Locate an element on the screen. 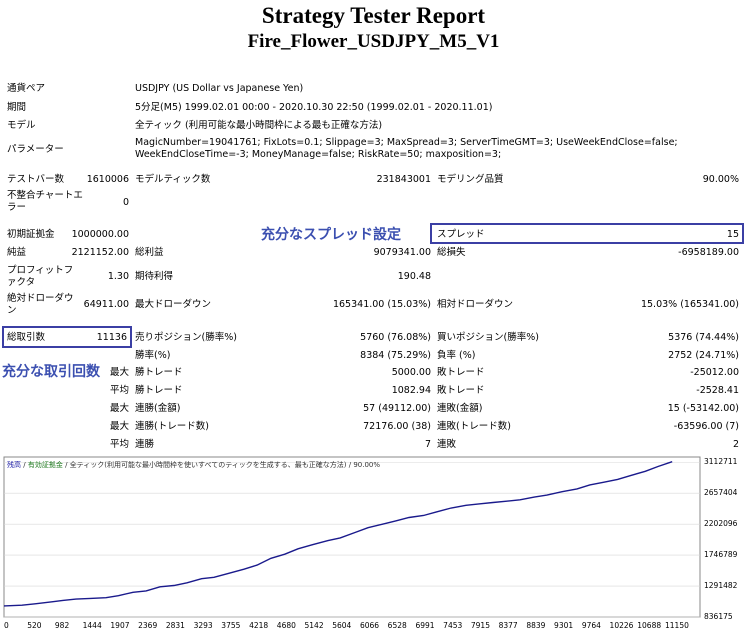 The height and width of the screenshot is (634, 747). long-value: 5376 (74.44%) is located at coordinates (703, 337).